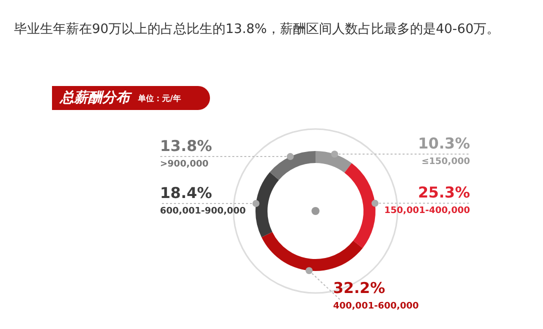 This screenshot has height=329, width=543. What do you see at coordinates (184, 164) in the screenshot?
I see `slice-label: >900,000` at bounding box center [184, 164].